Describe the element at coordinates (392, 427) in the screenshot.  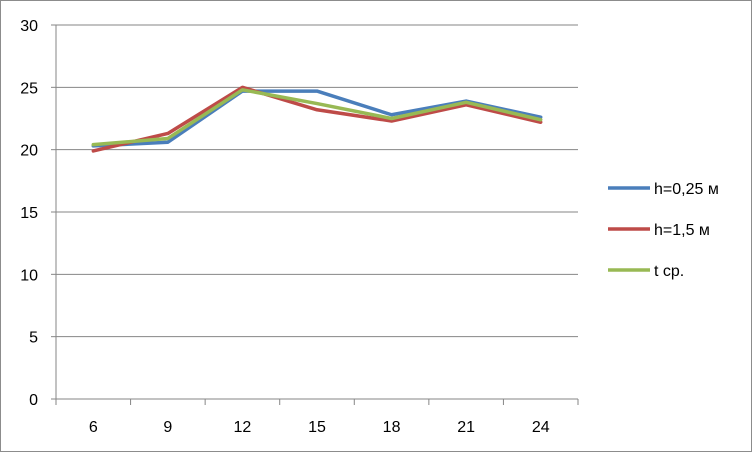
I see `x-tick-label: 18` at that location.